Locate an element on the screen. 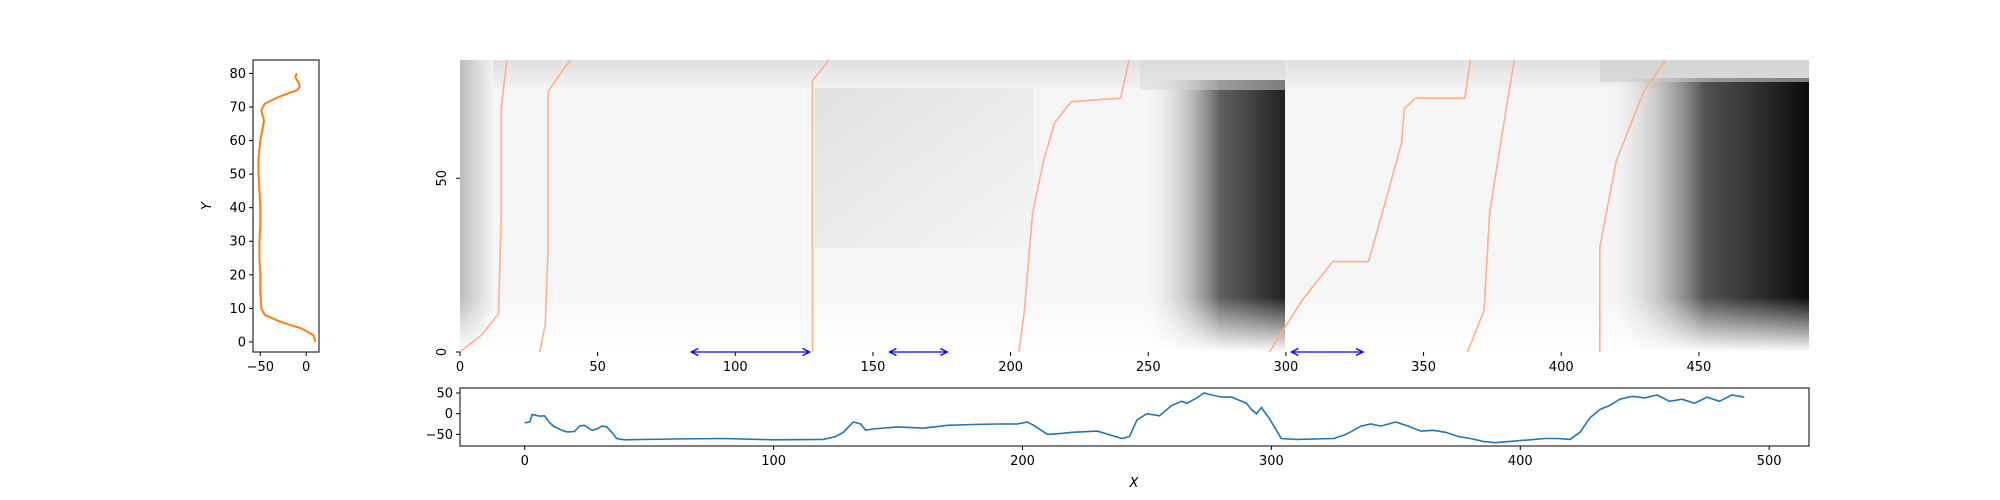  main-xtick-label: 300 is located at coordinates (1286, 367).